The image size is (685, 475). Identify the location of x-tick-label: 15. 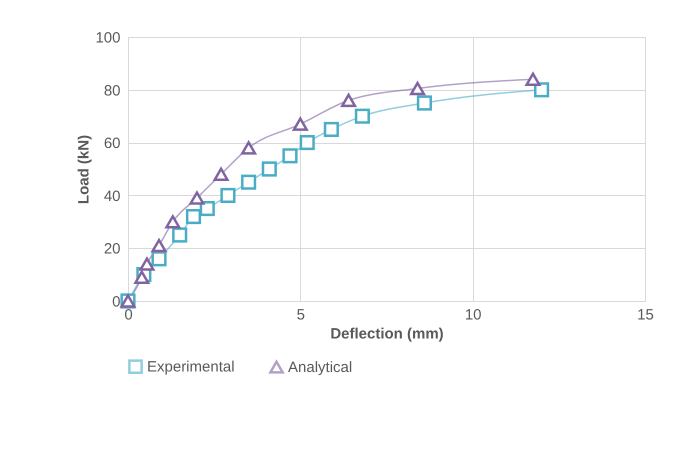
(645, 315).